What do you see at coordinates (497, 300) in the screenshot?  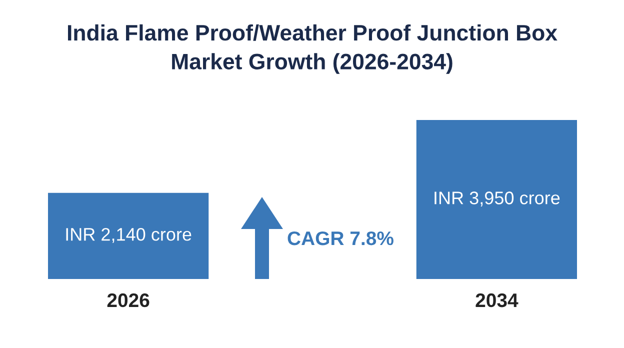 I see `x-tick-label: 2034` at bounding box center [497, 300].